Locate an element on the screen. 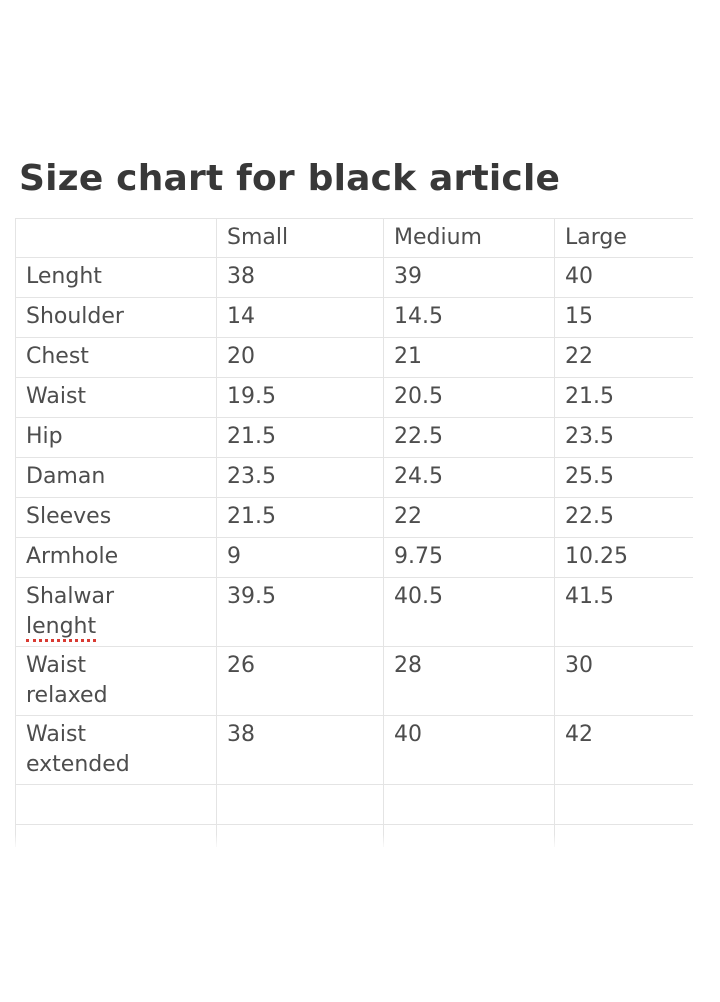  header-row: Small Medium Large is located at coordinates (354, 238).